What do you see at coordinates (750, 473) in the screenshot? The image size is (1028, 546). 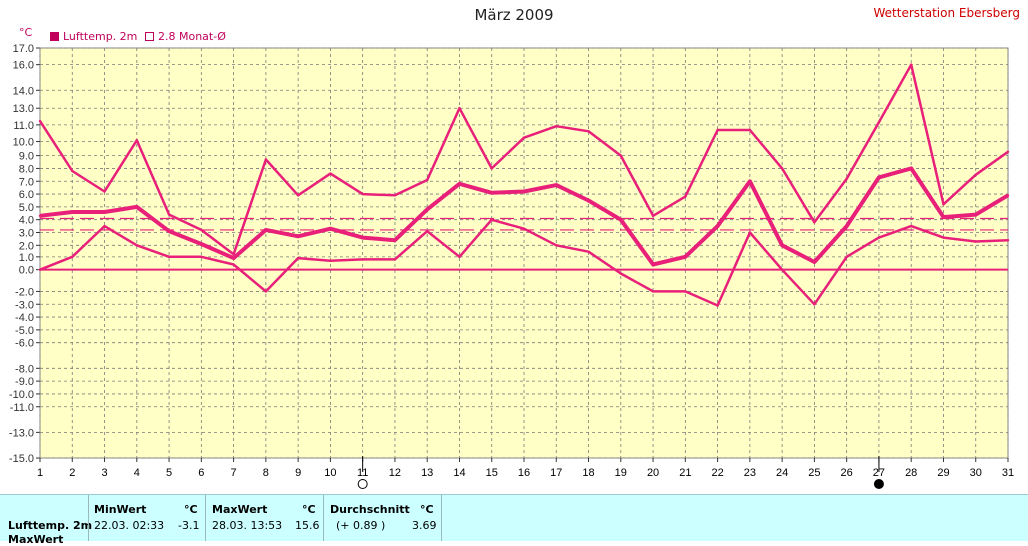 I see `x-tick-label: 23` at bounding box center [750, 473].